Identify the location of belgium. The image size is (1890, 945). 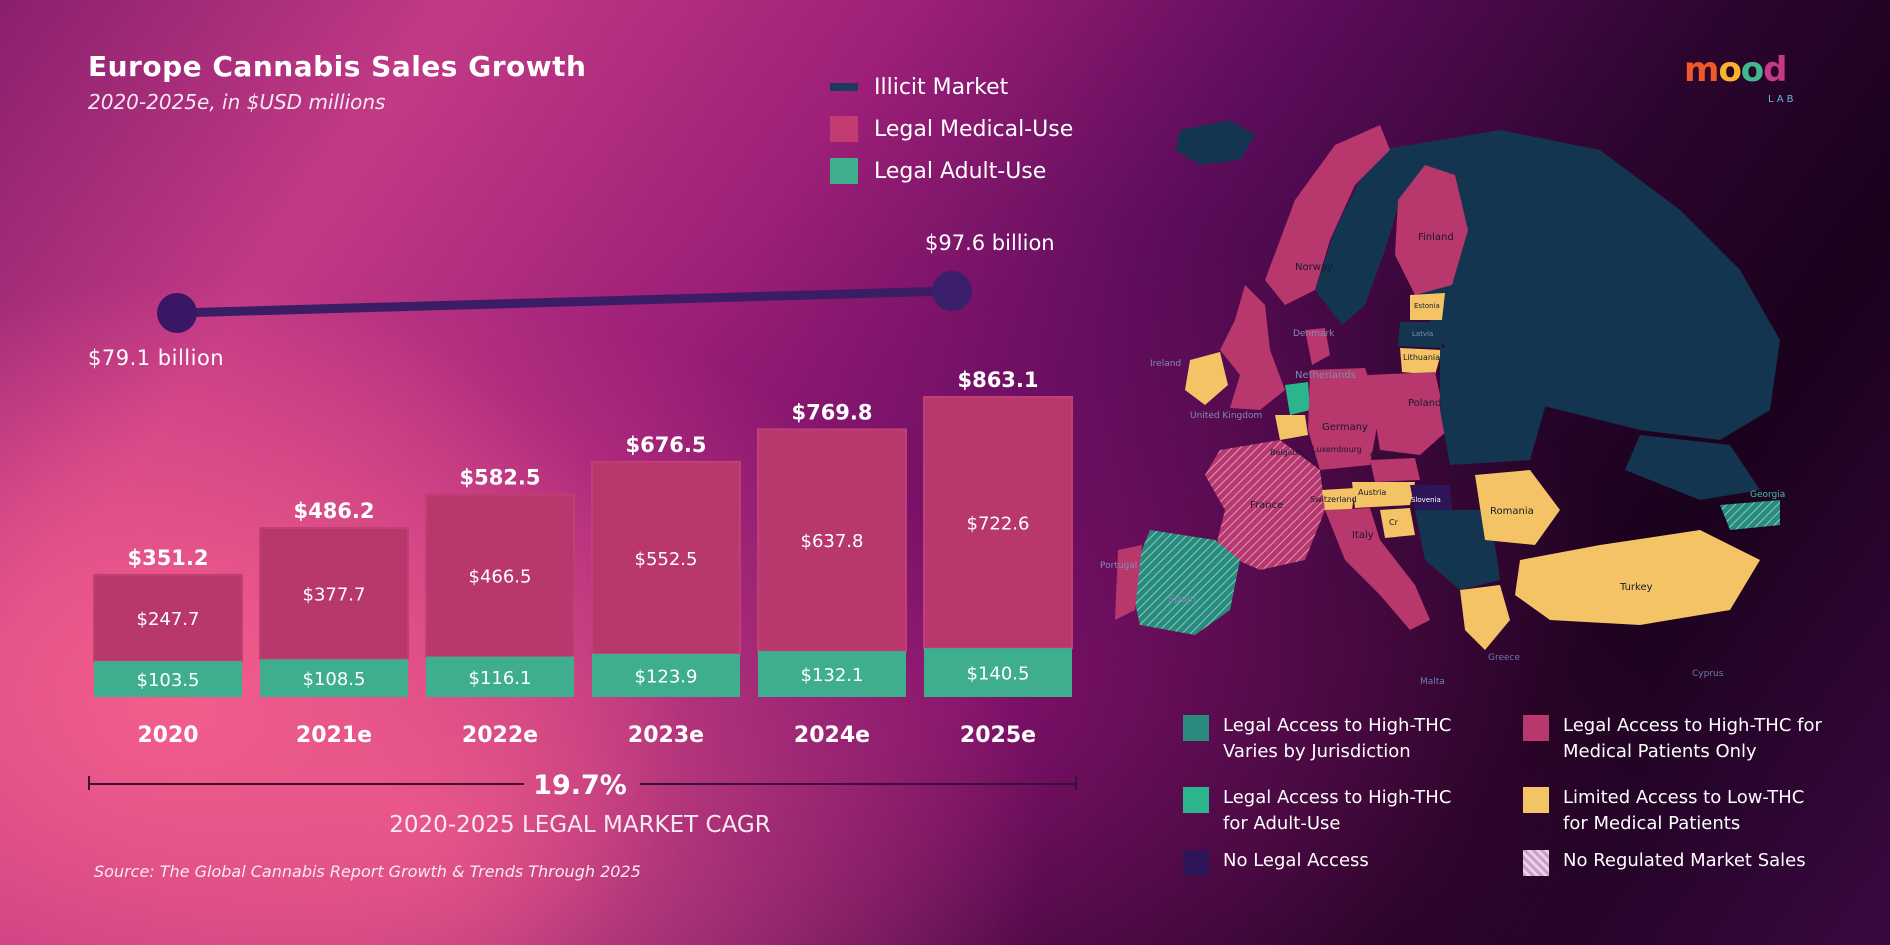
(1291, 427).